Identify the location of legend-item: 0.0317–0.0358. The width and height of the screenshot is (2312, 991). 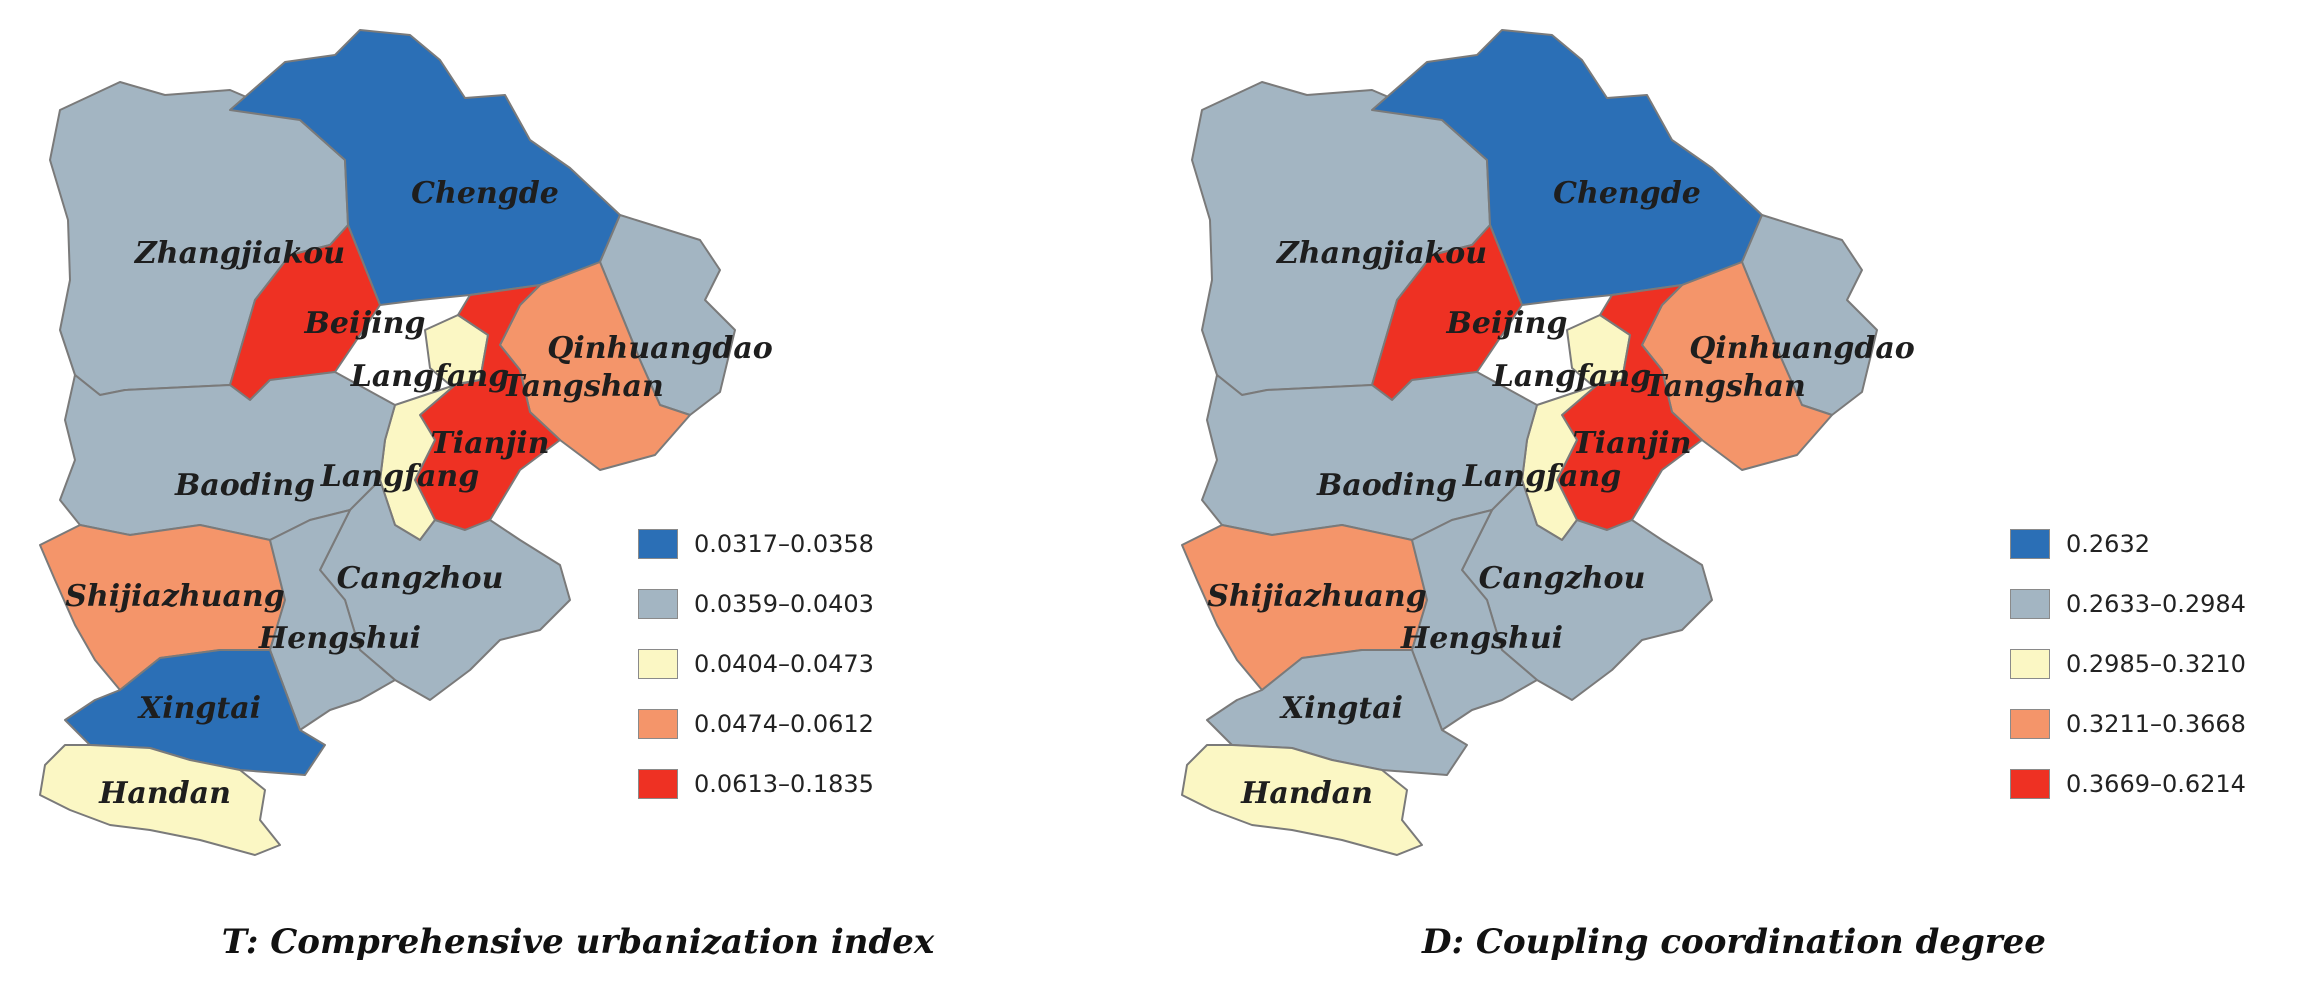
(788, 544).